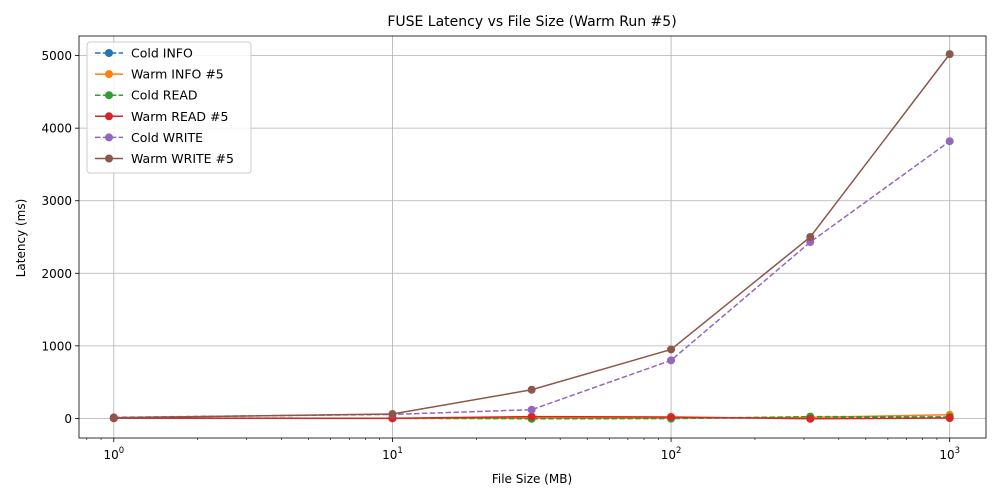 This screenshot has width=1000, height=500. I want to click on legend-item: Warm INFO #5, so click(159, 74).